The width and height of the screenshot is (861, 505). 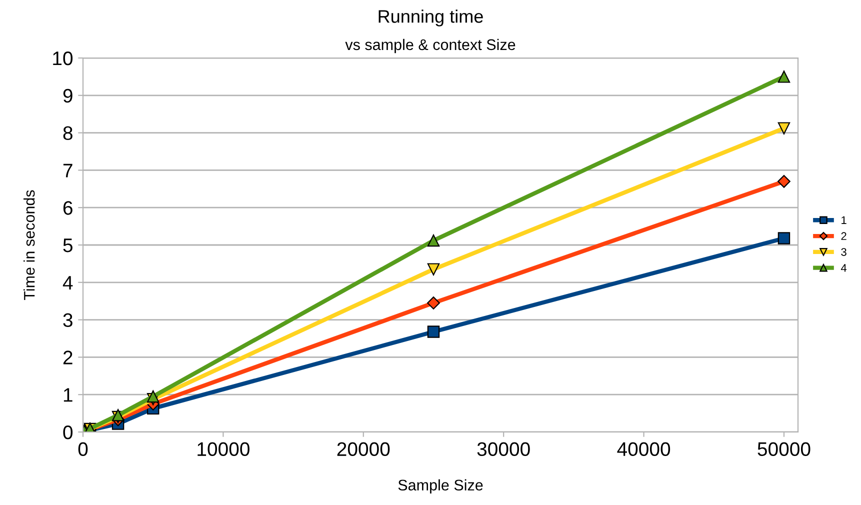 I want to click on y-tick-label: 3, so click(x=67, y=320).